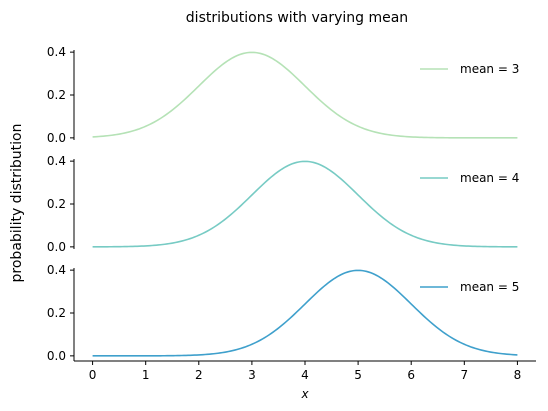 The height and width of the screenshot is (411, 548). Describe the element at coordinates (518, 375) in the screenshot. I see `x-tick-label: 8` at that location.